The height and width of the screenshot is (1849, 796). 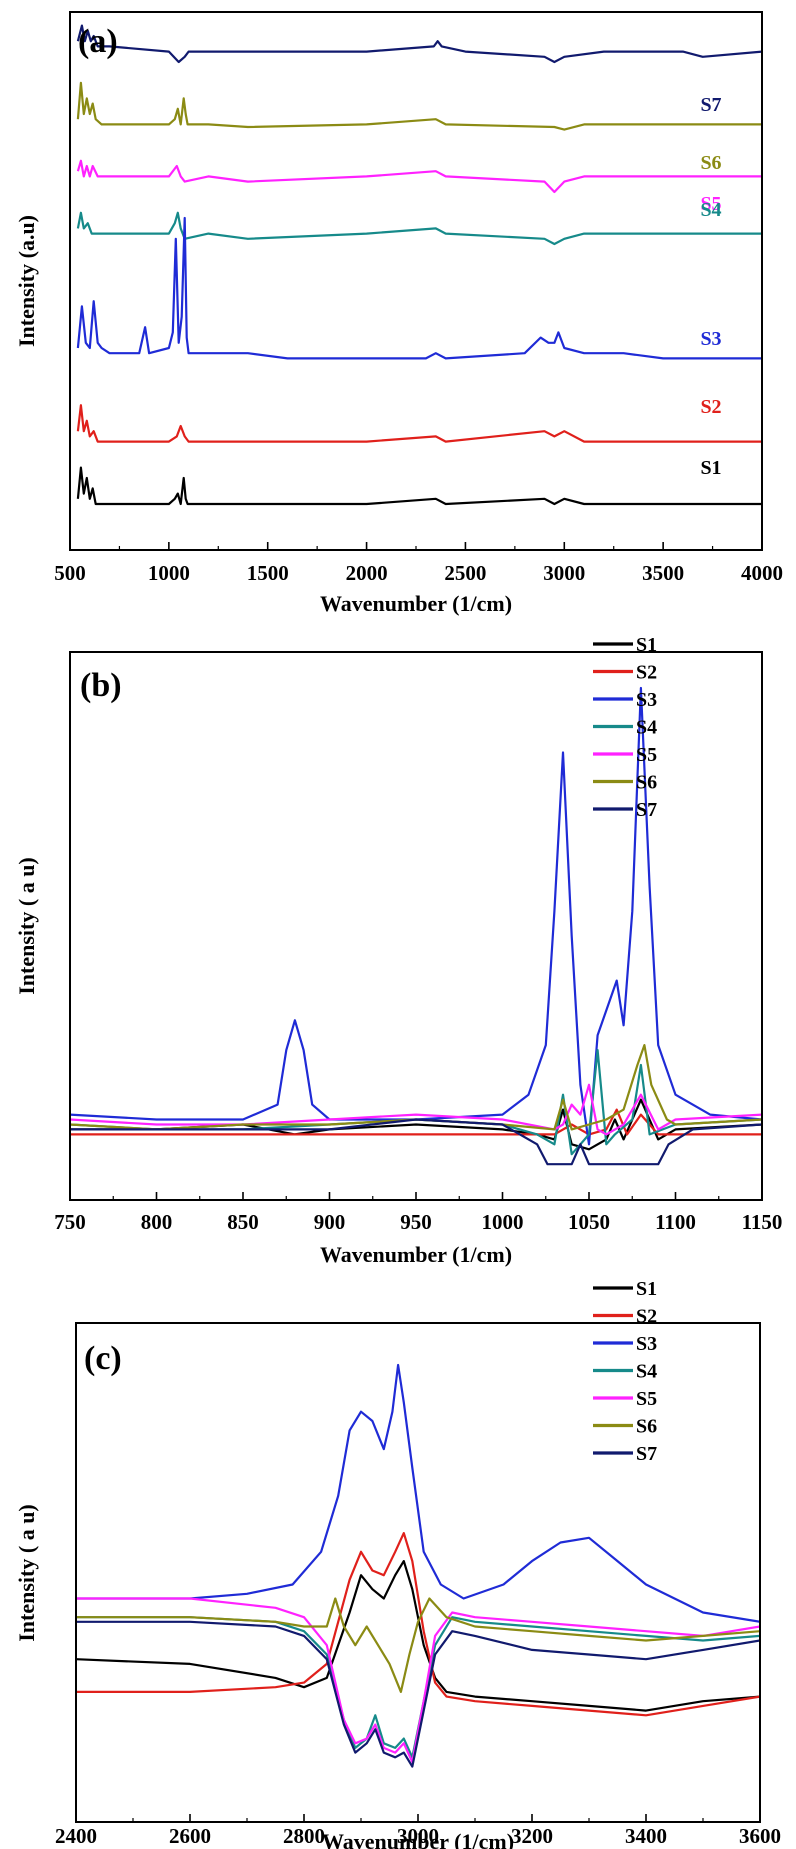 What do you see at coordinates (646, 1836) in the screenshot?
I see `x-tick-label: 3400` at bounding box center [646, 1836].